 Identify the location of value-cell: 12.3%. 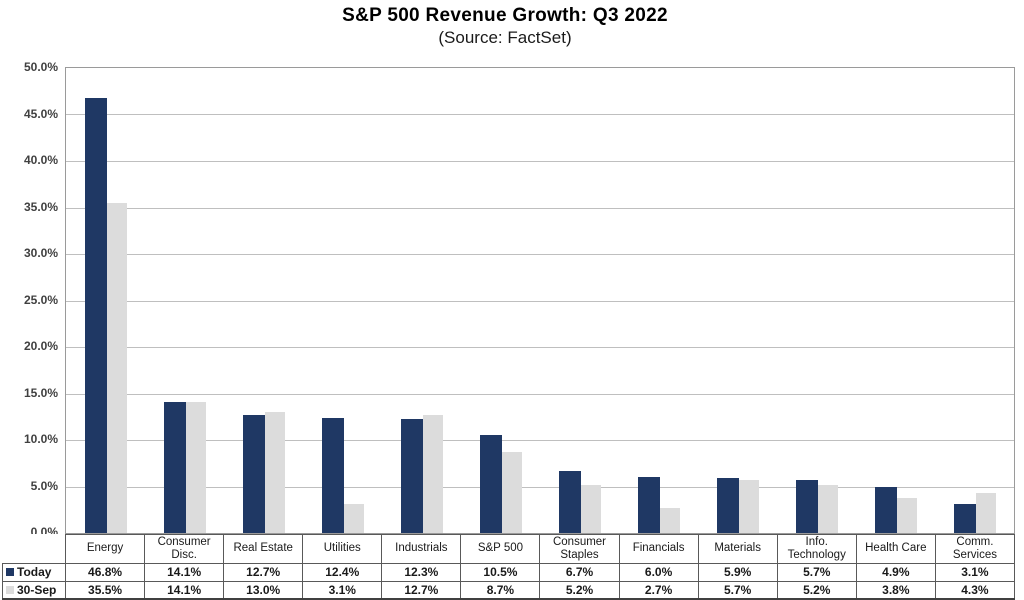
(421, 572).